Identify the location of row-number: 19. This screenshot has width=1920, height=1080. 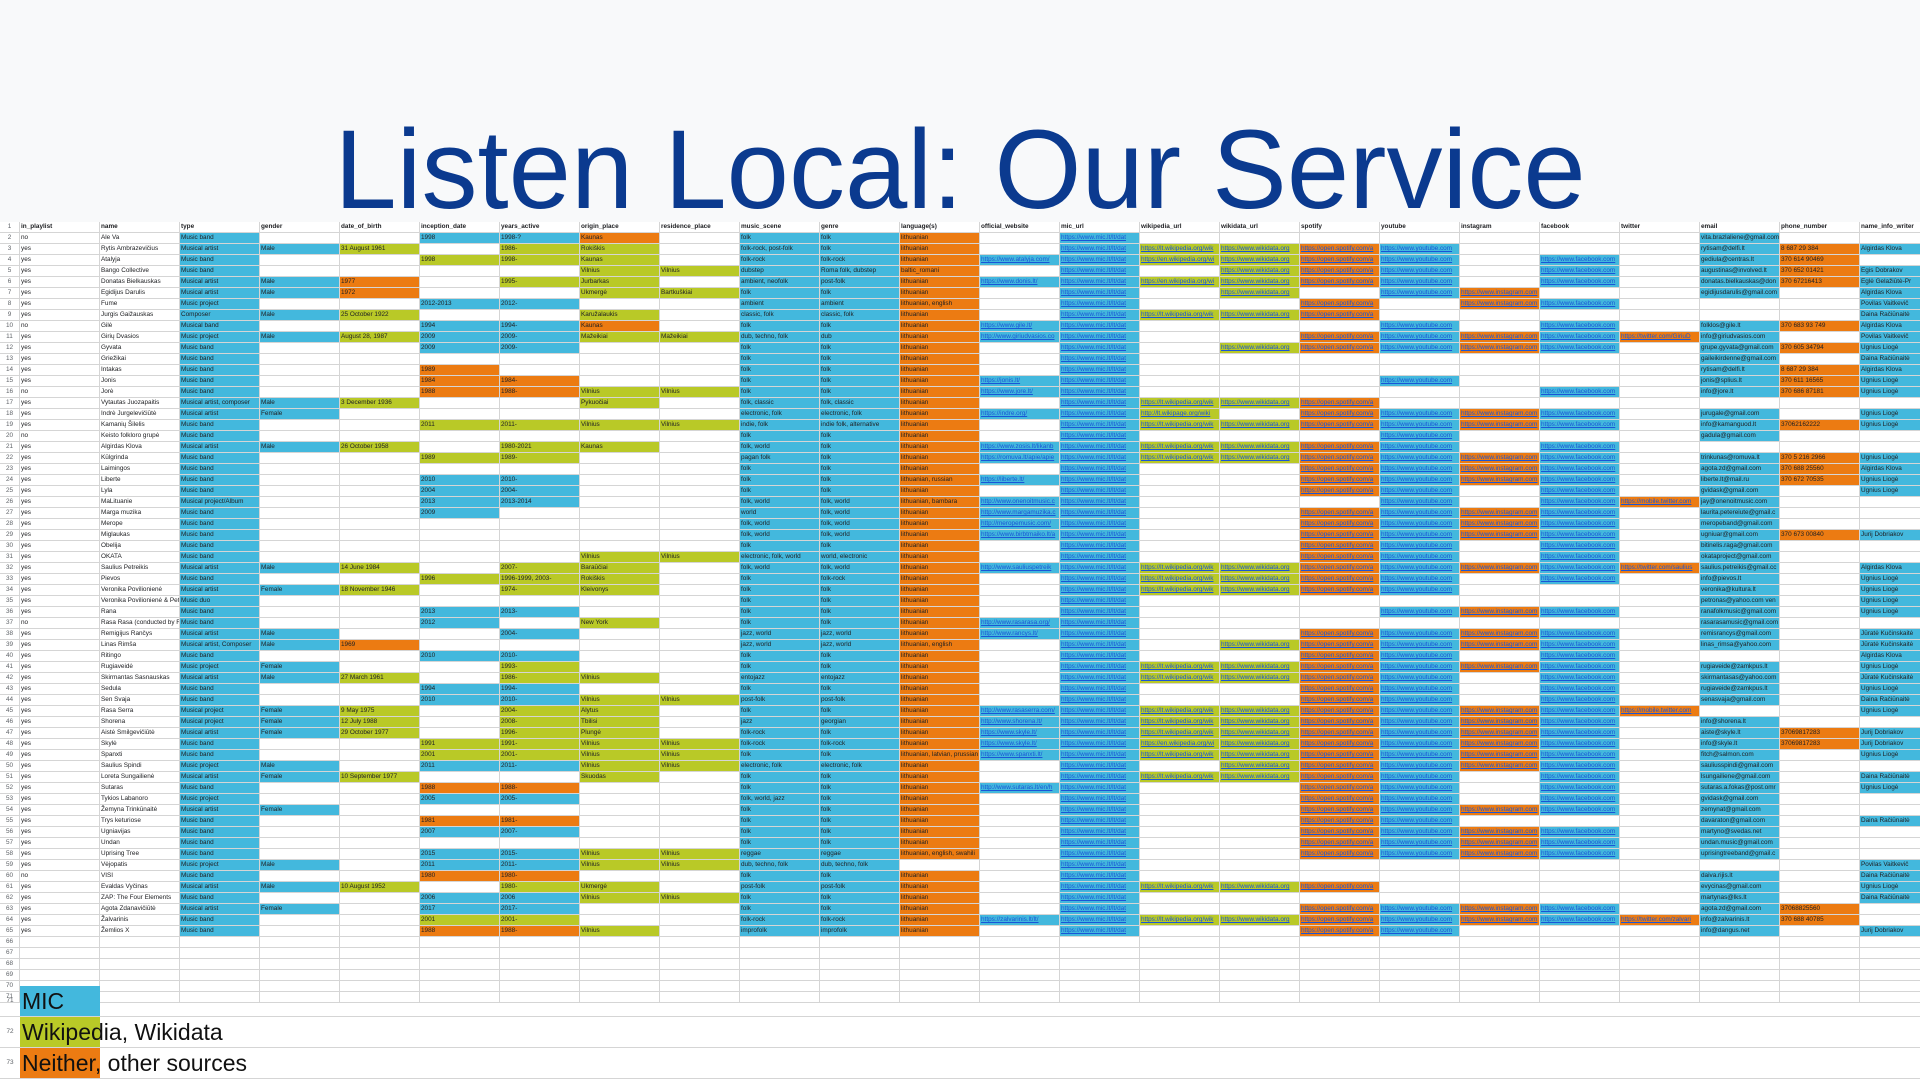
(10, 425).